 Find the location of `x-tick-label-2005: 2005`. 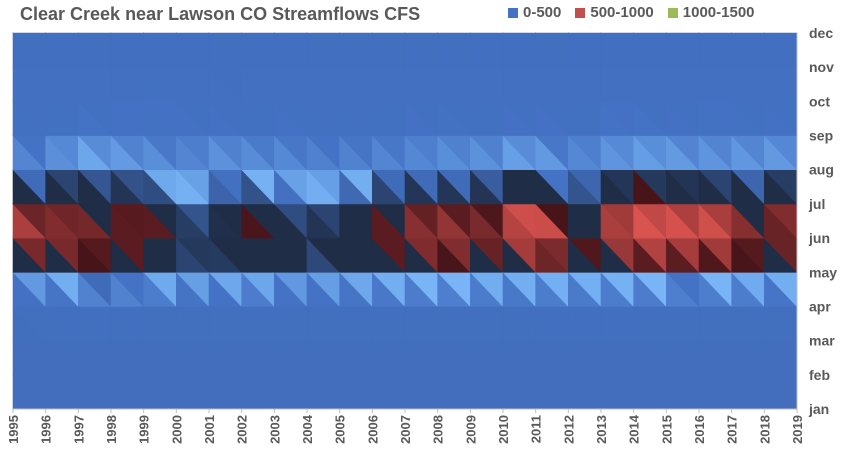

x-tick-label-2005: 2005 is located at coordinates (340, 429).